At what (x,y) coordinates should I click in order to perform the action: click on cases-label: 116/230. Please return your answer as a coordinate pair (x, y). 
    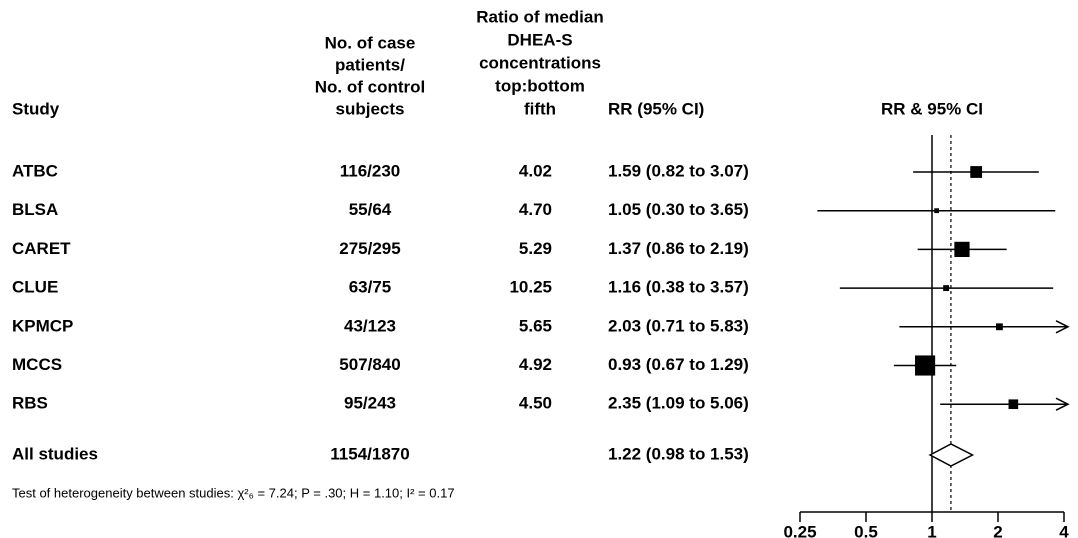
    Looking at the image, I should click on (370, 170).